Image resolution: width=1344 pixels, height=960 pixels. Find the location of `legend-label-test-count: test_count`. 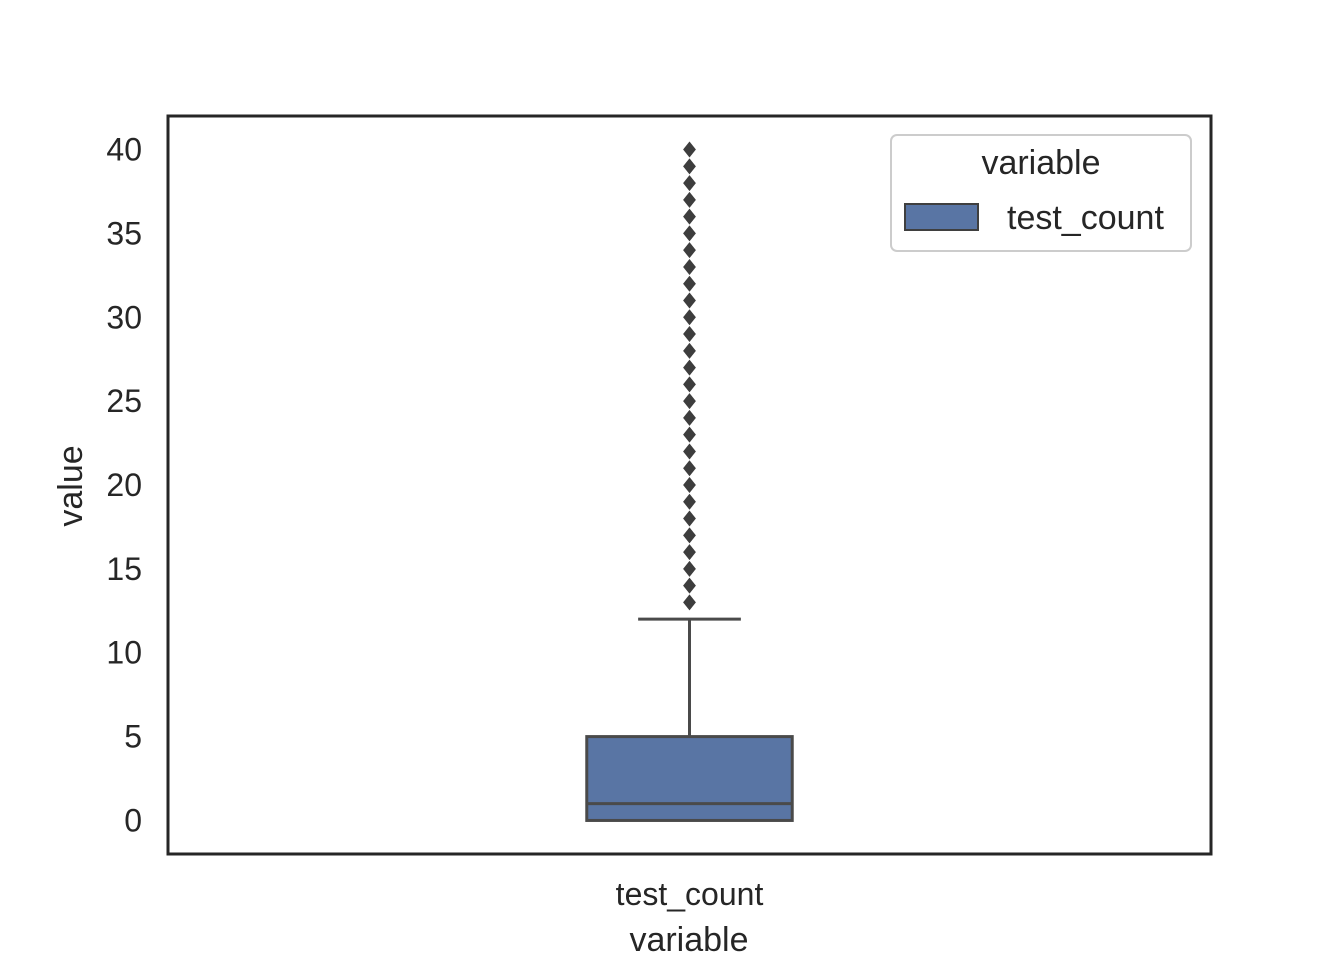

legend-label-test-count: test_count is located at coordinates (1085, 218).